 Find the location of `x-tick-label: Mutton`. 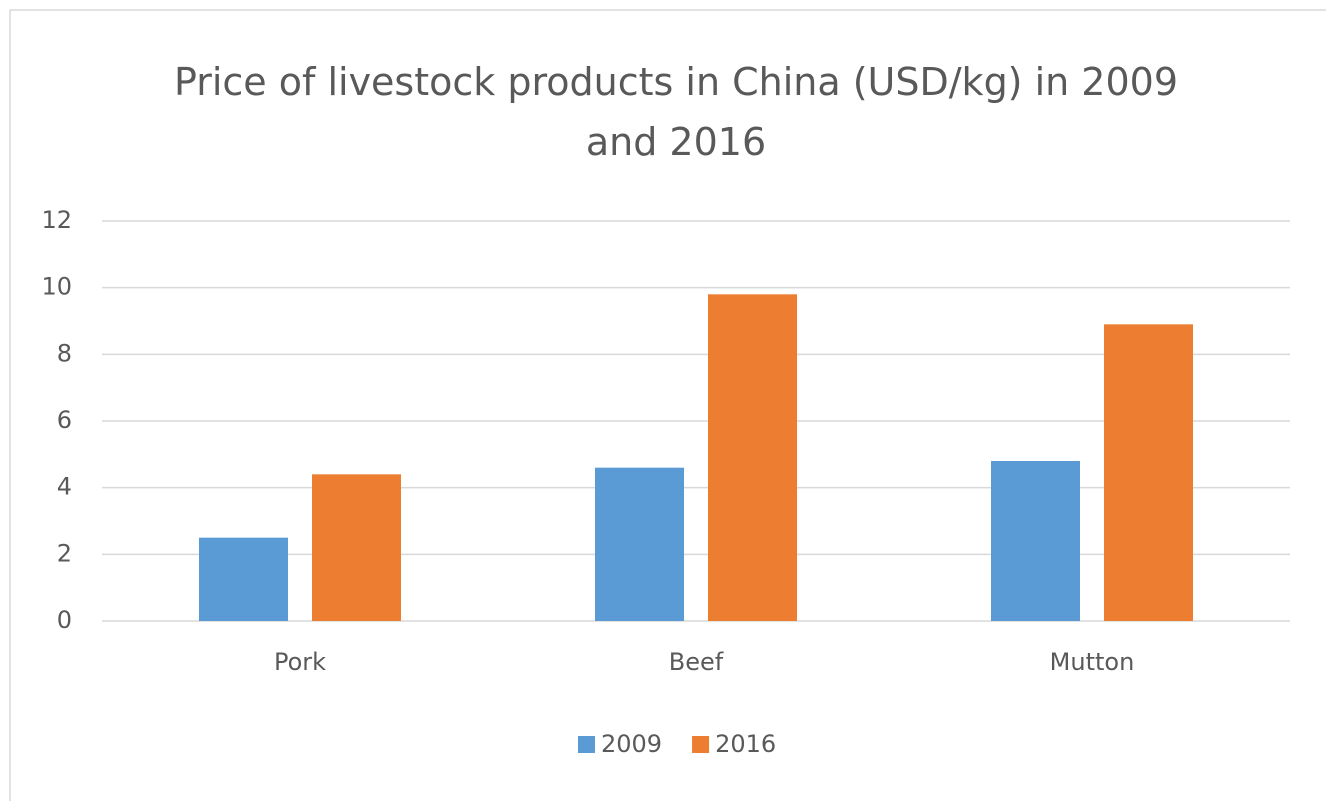

x-tick-label: Mutton is located at coordinates (1092, 662).